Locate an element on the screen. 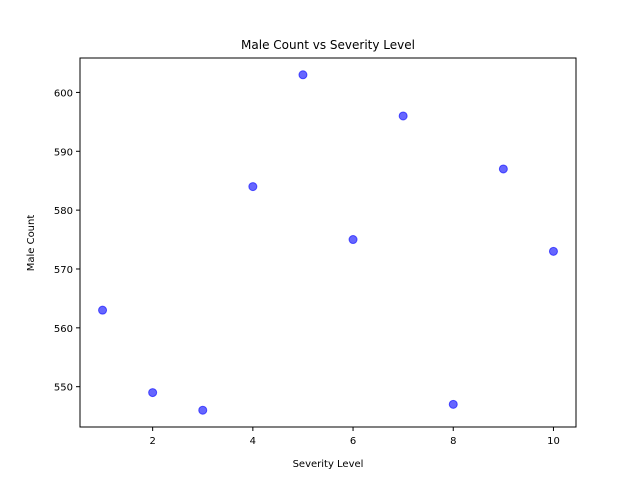 Image resolution: width=640 pixels, height=480 pixels. y-tick-label: 590 is located at coordinates (63, 152).